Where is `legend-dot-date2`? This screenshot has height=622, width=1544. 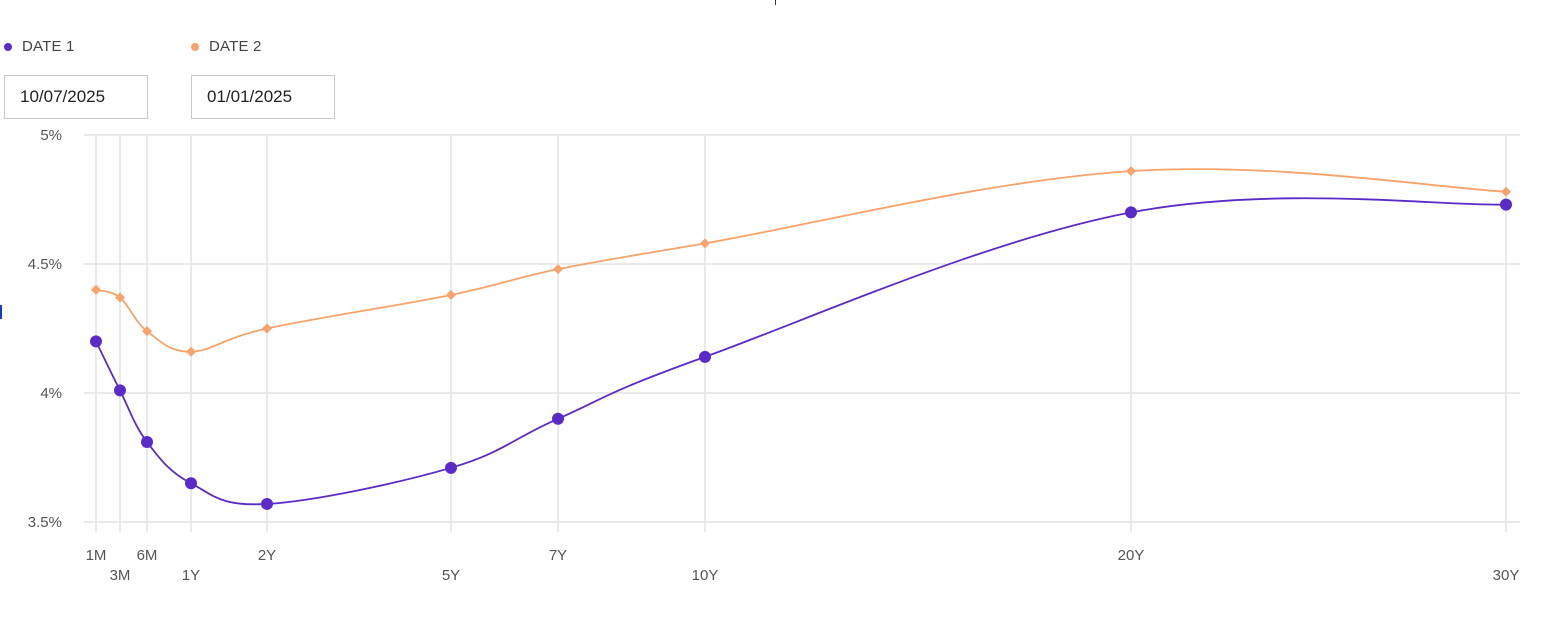 legend-dot-date2 is located at coordinates (195, 46).